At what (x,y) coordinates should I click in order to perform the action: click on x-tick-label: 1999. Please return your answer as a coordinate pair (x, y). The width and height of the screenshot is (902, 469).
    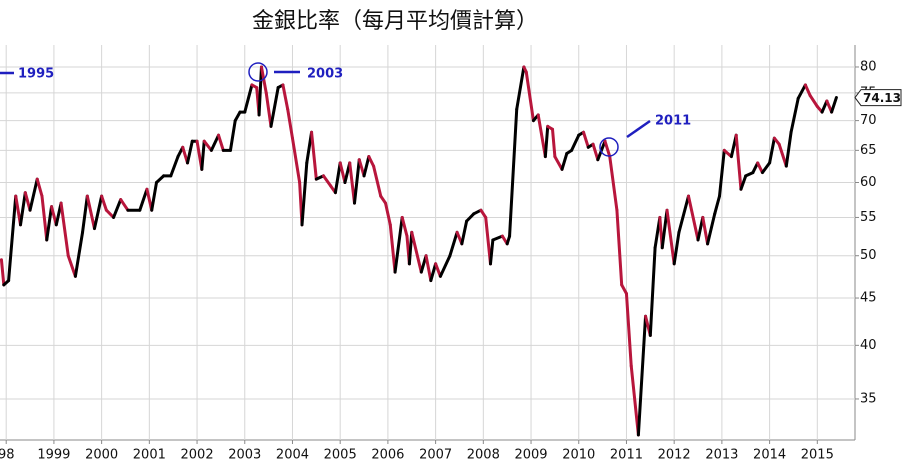
    Looking at the image, I should click on (53, 455).